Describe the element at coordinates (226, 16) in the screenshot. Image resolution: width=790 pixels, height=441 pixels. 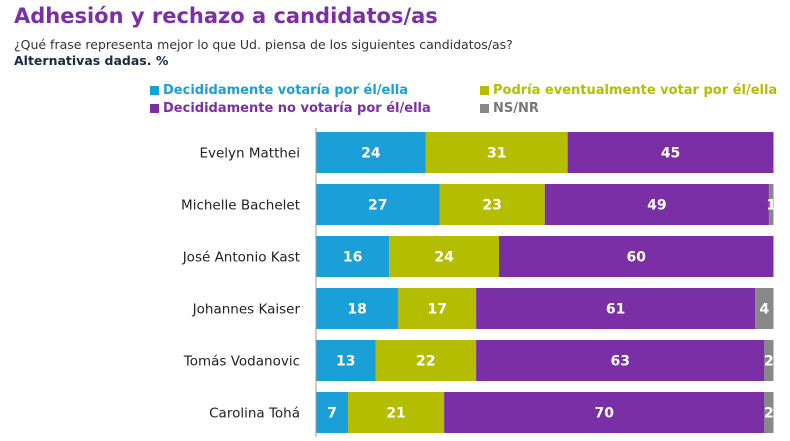
I see `chart-title: Adhesión y rechazo a candidatos/as` at that location.